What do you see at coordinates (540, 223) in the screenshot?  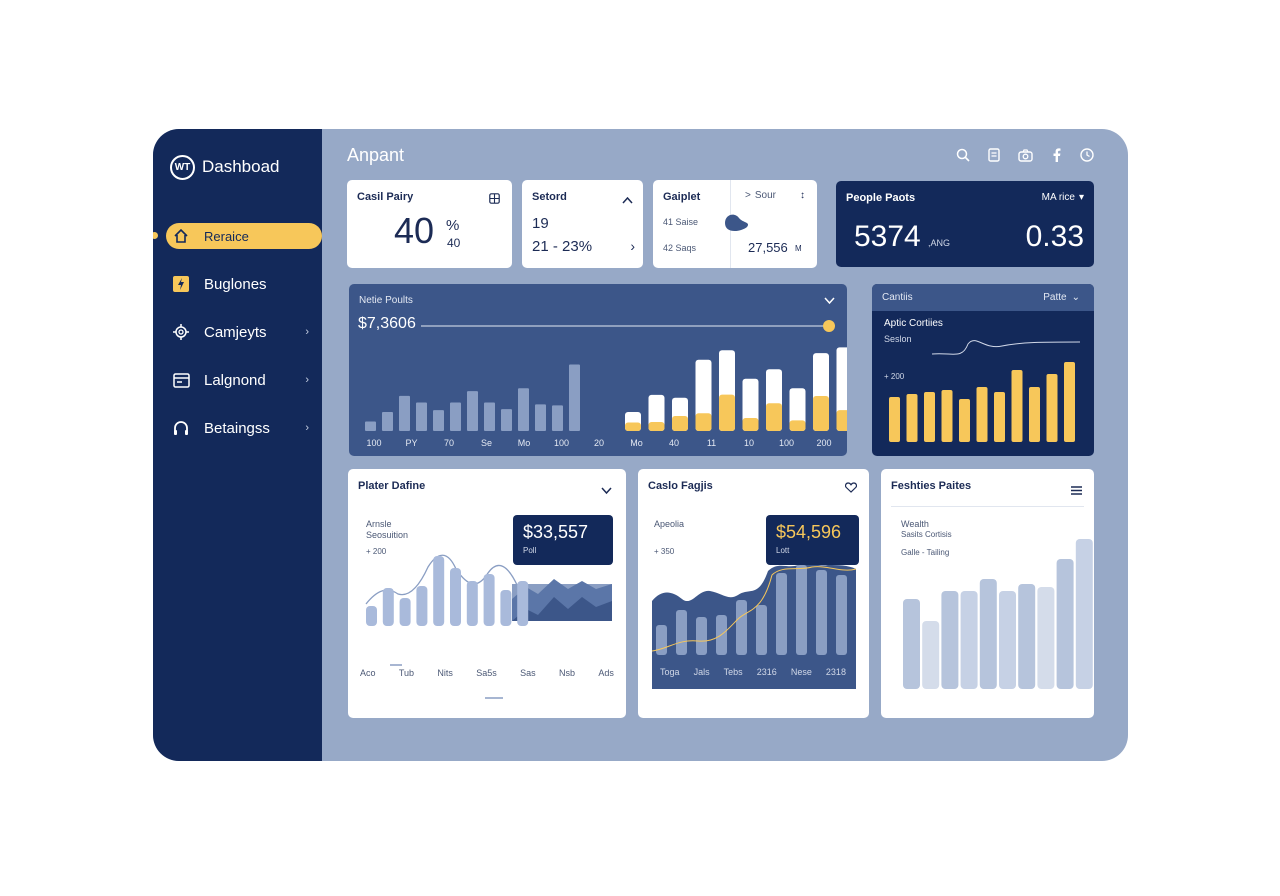 I see `kpi-line-1: 19` at bounding box center [540, 223].